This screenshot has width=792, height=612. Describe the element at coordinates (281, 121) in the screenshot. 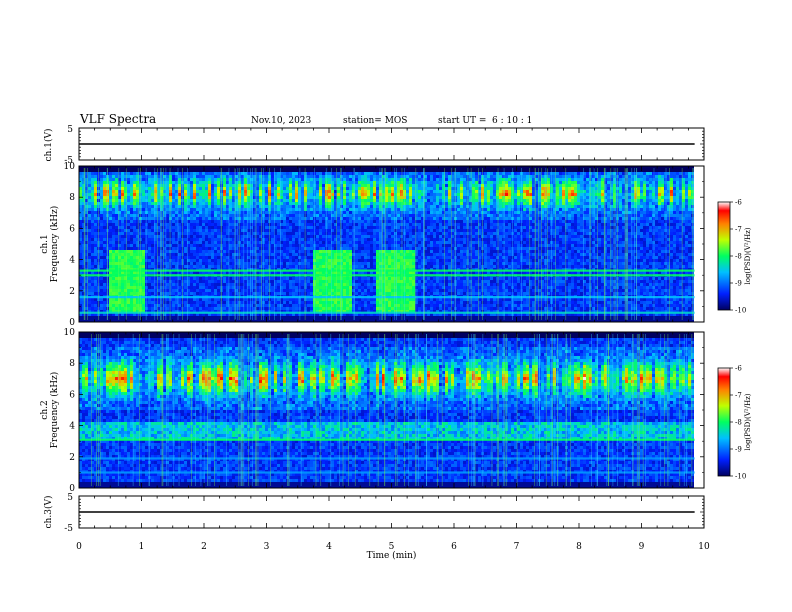

I see `date-label: Nov.10, 2023` at that location.